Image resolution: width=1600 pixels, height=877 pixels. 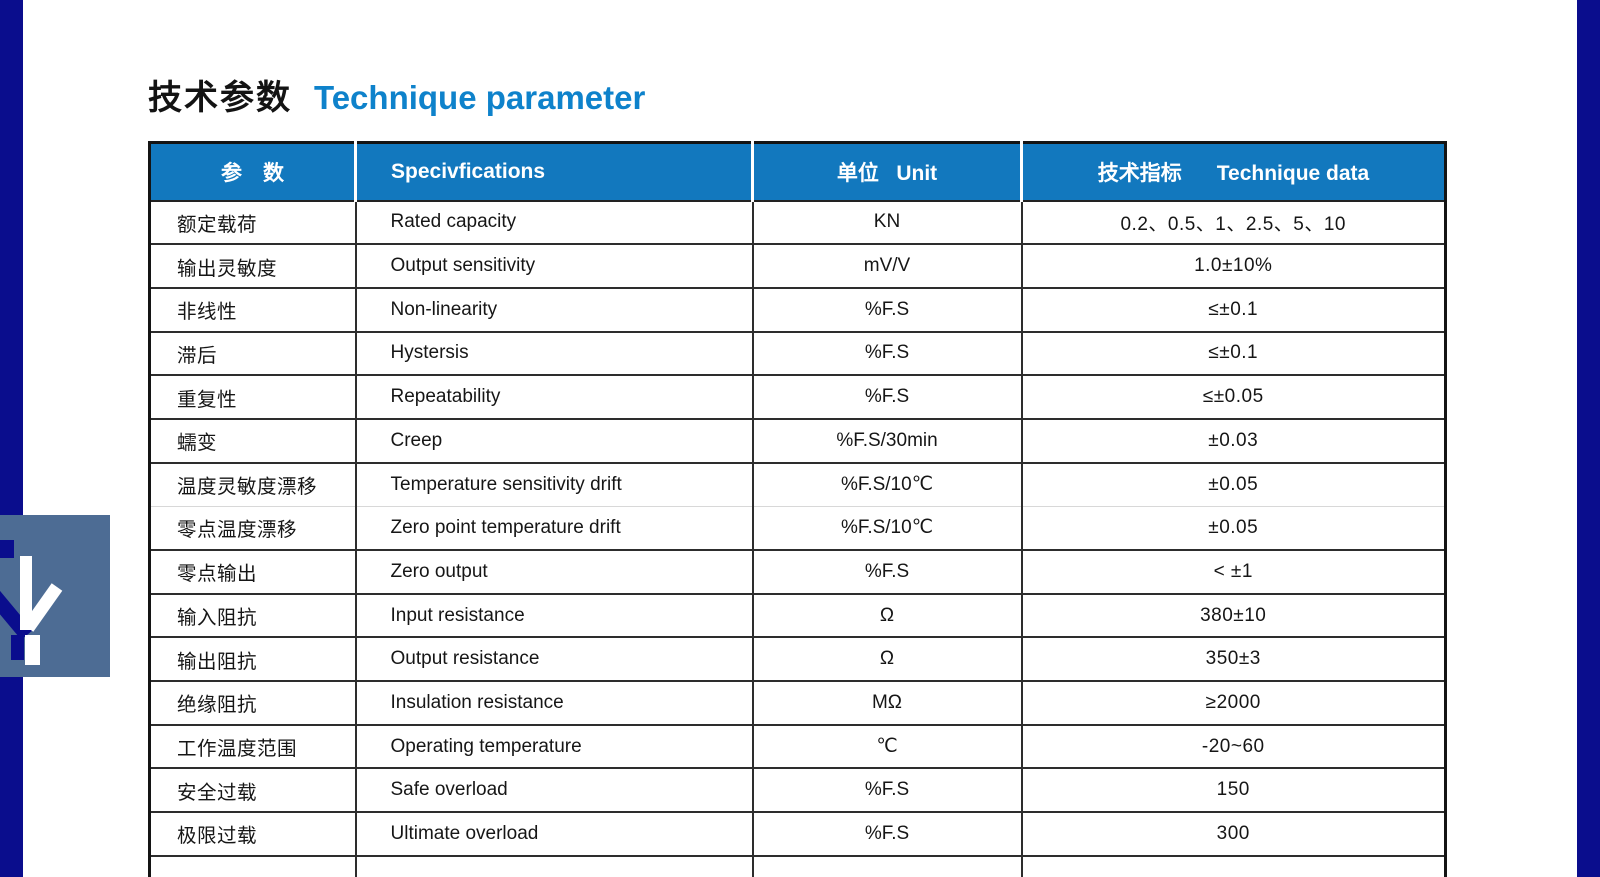 I want to click on cell-spec-en, so click(x=554, y=865).